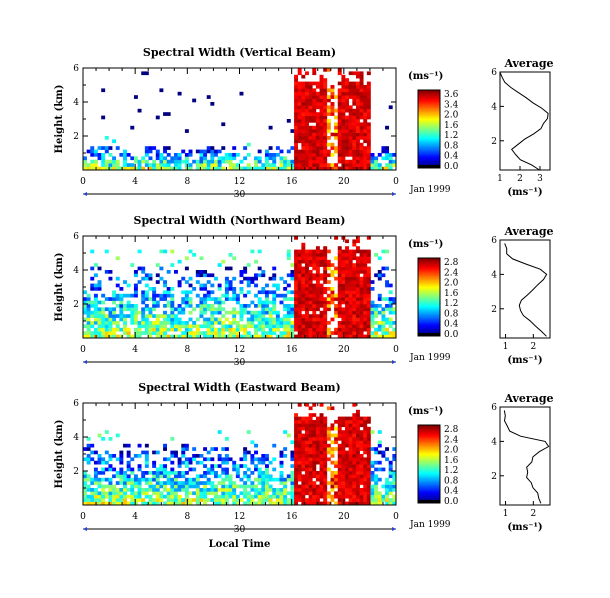  I want to click on panel-title: Spectral Width (Northward Beam), so click(240, 220).